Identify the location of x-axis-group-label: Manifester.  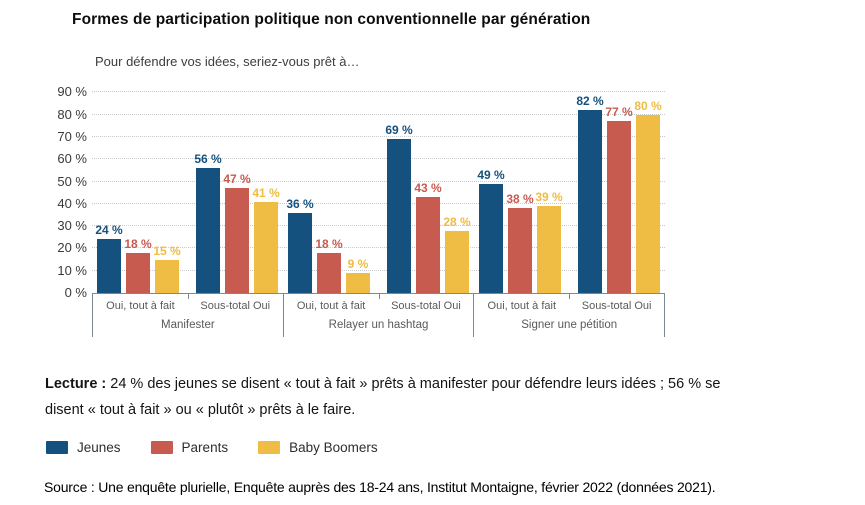
(187, 325).